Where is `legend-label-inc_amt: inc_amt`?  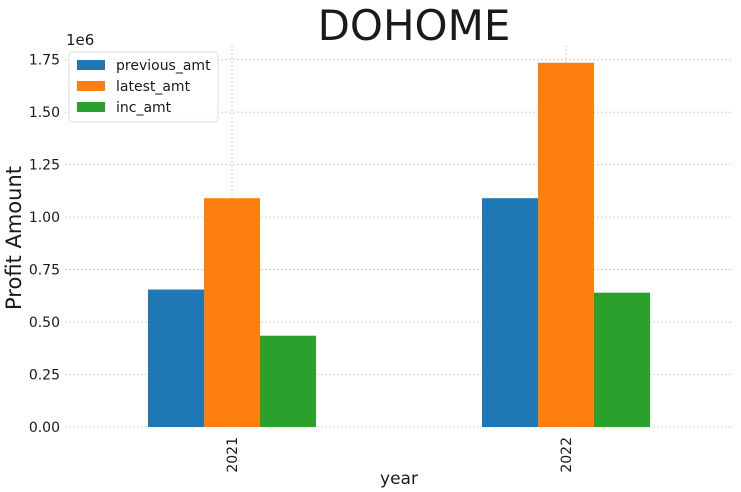
legend-label-inc_amt: inc_amt is located at coordinates (144, 108).